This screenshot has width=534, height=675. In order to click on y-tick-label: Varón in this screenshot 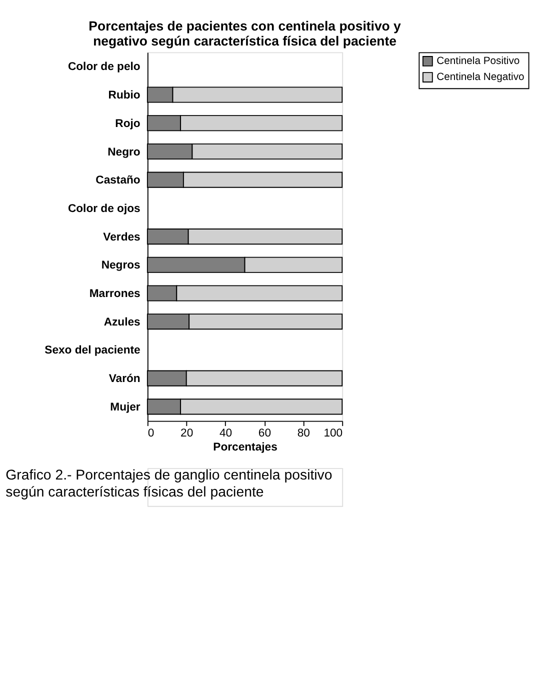, I will do `click(124, 379)`.